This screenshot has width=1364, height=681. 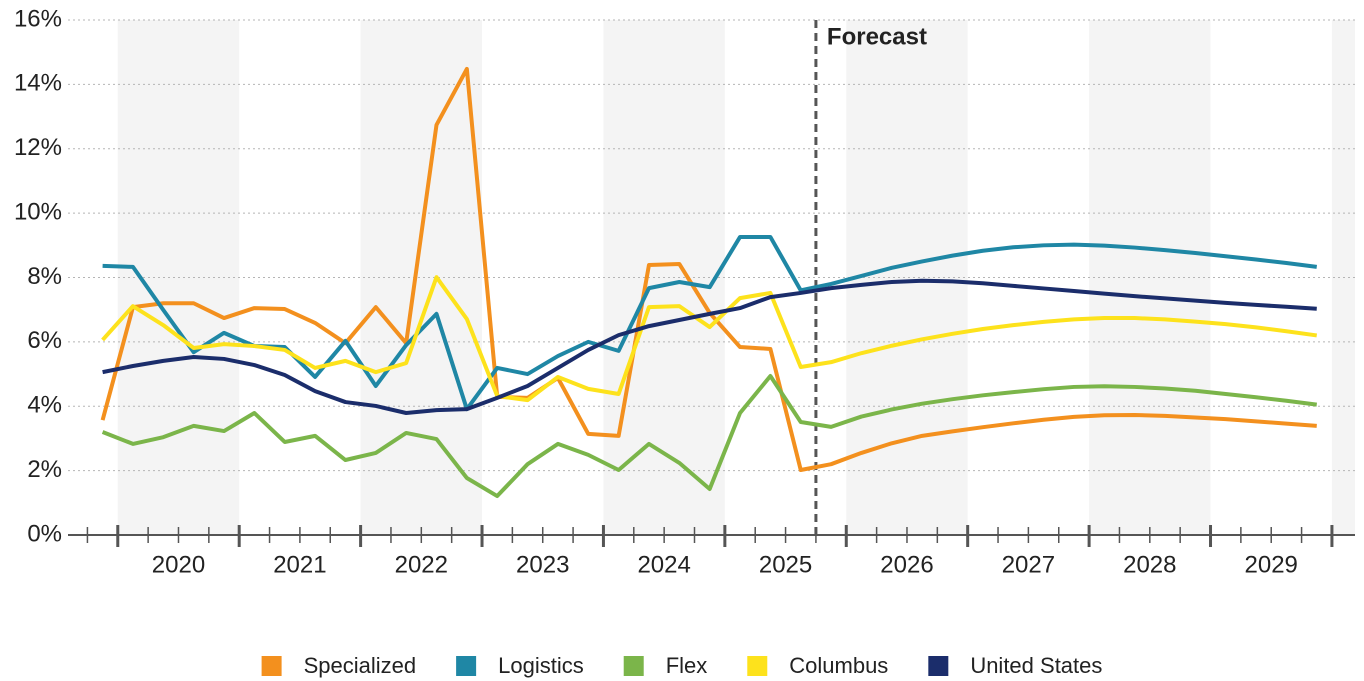 What do you see at coordinates (44, 469) in the screenshot?
I see `y-tick-label: 2%` at bounding box center [44, 469].